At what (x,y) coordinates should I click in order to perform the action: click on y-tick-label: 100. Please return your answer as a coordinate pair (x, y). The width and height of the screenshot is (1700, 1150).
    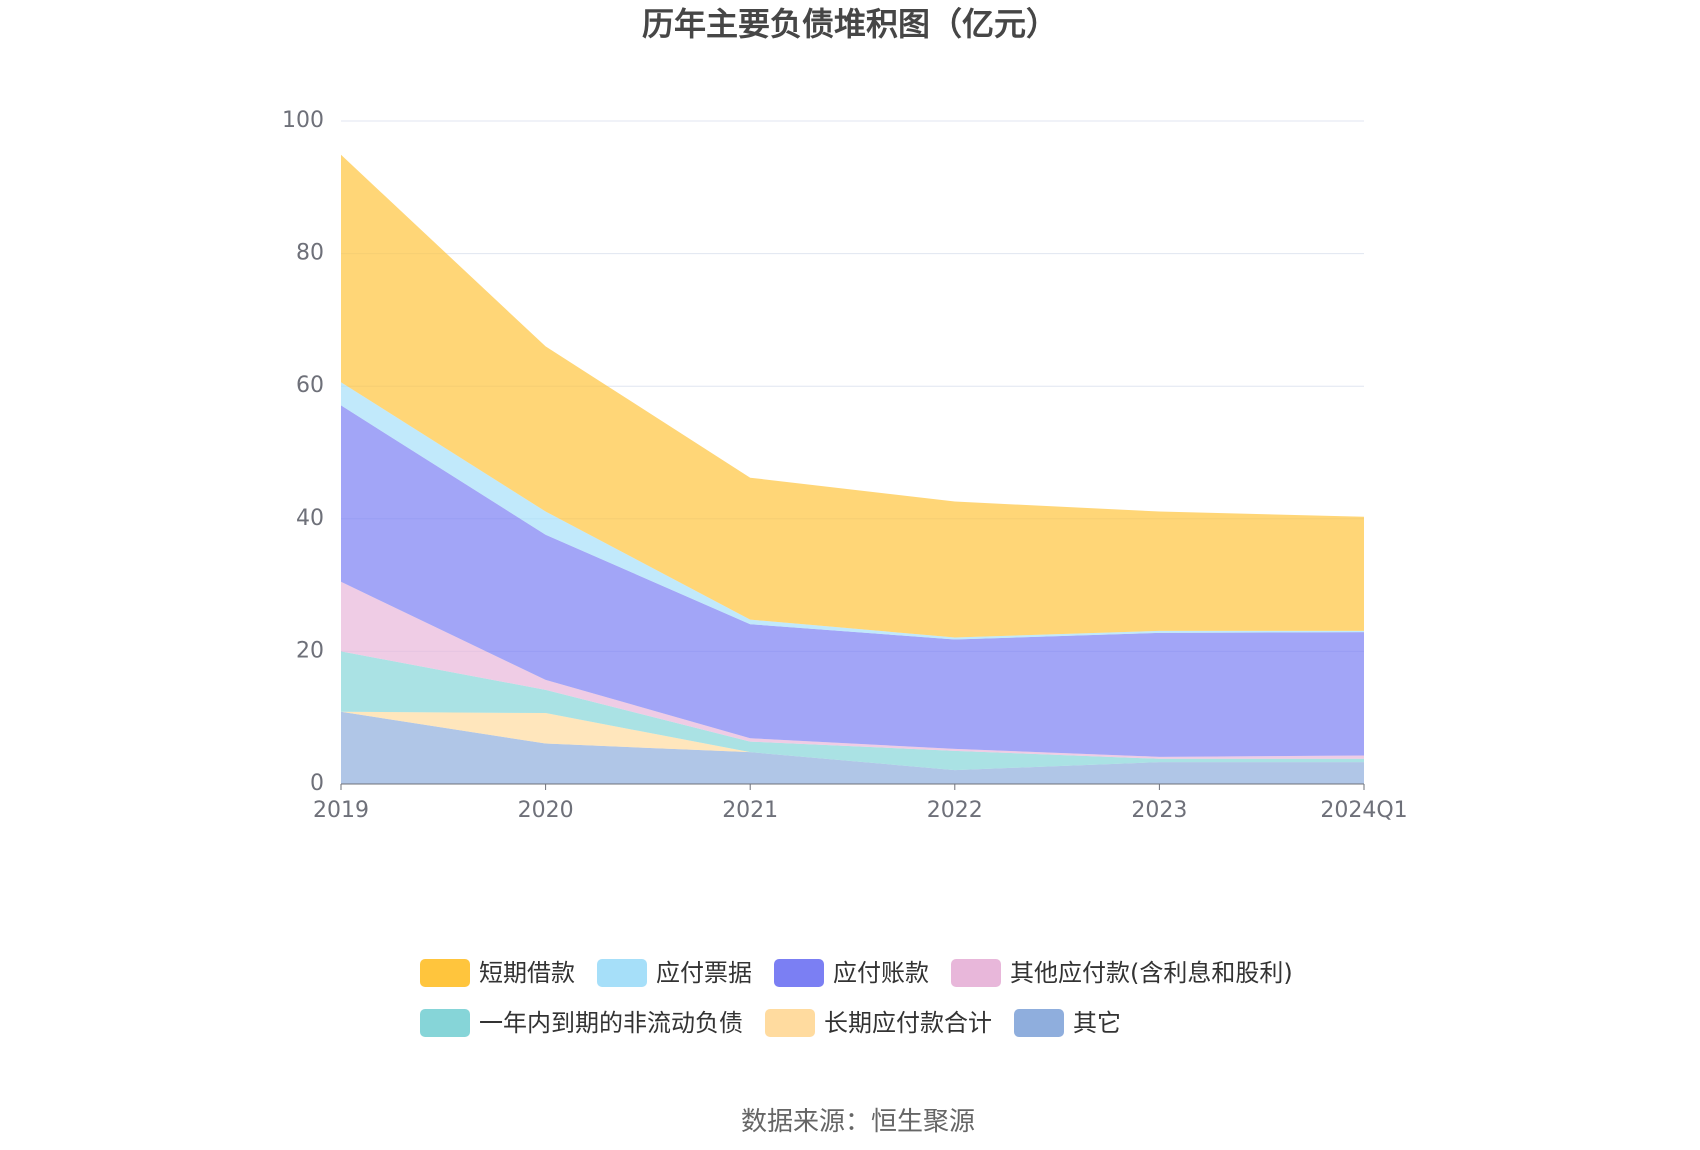
    Looking at the image, I should click on (303, 120).